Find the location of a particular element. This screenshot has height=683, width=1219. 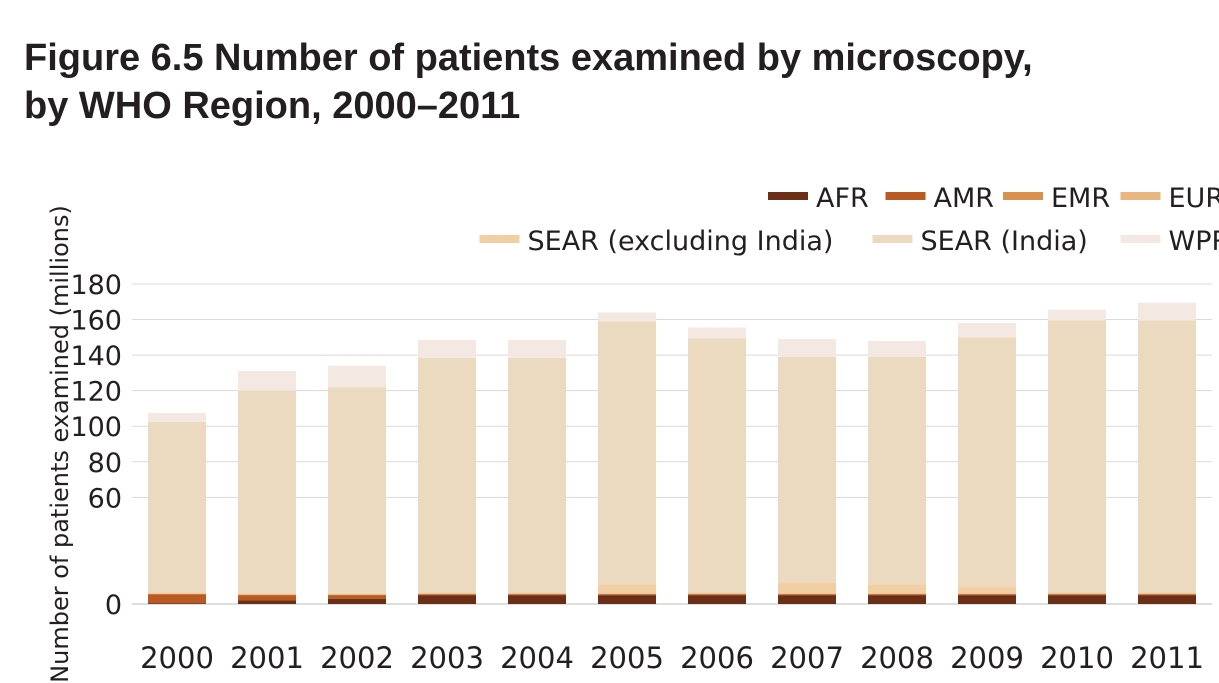

legend-label: EUR is located at coordinates (1194, 198).